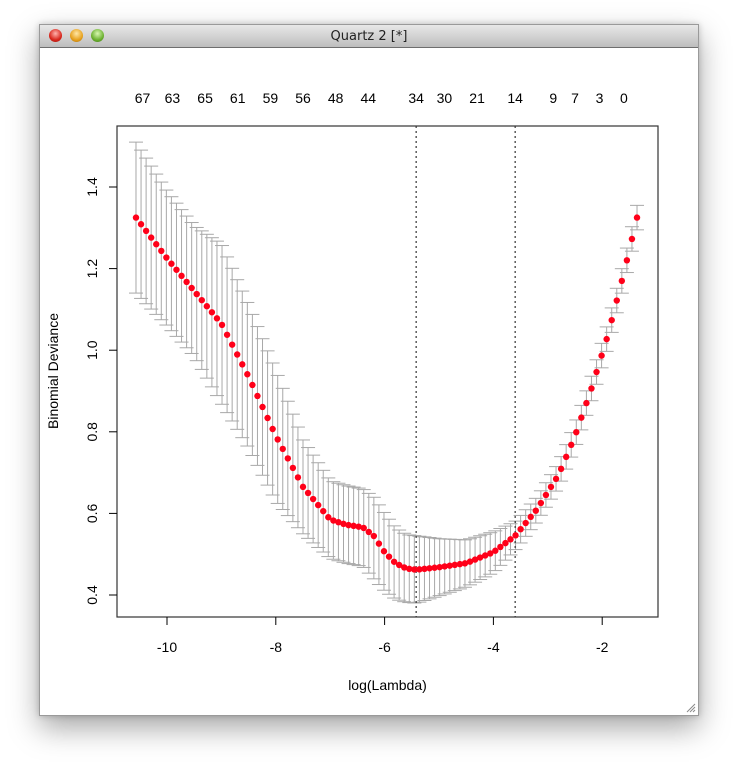 This screenshot has height=769, width=737. What do you see at coordinates (92, 595) in the screenshot?
I see `svg-text: 0.4` at bounding box center [92, 595].